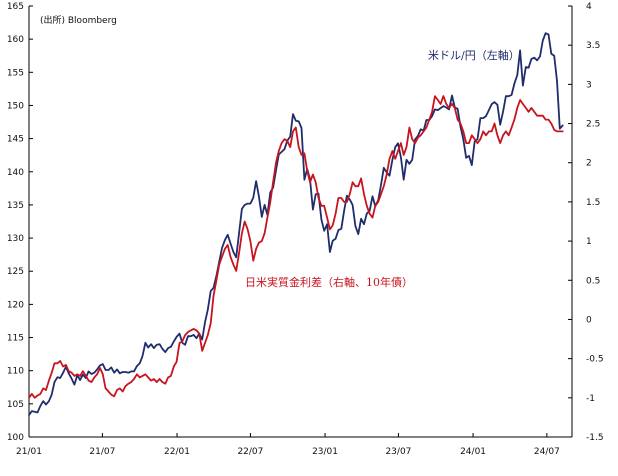 The image size is (618, 476). I want to click on right-tick-label: 1, so click(589, 242).